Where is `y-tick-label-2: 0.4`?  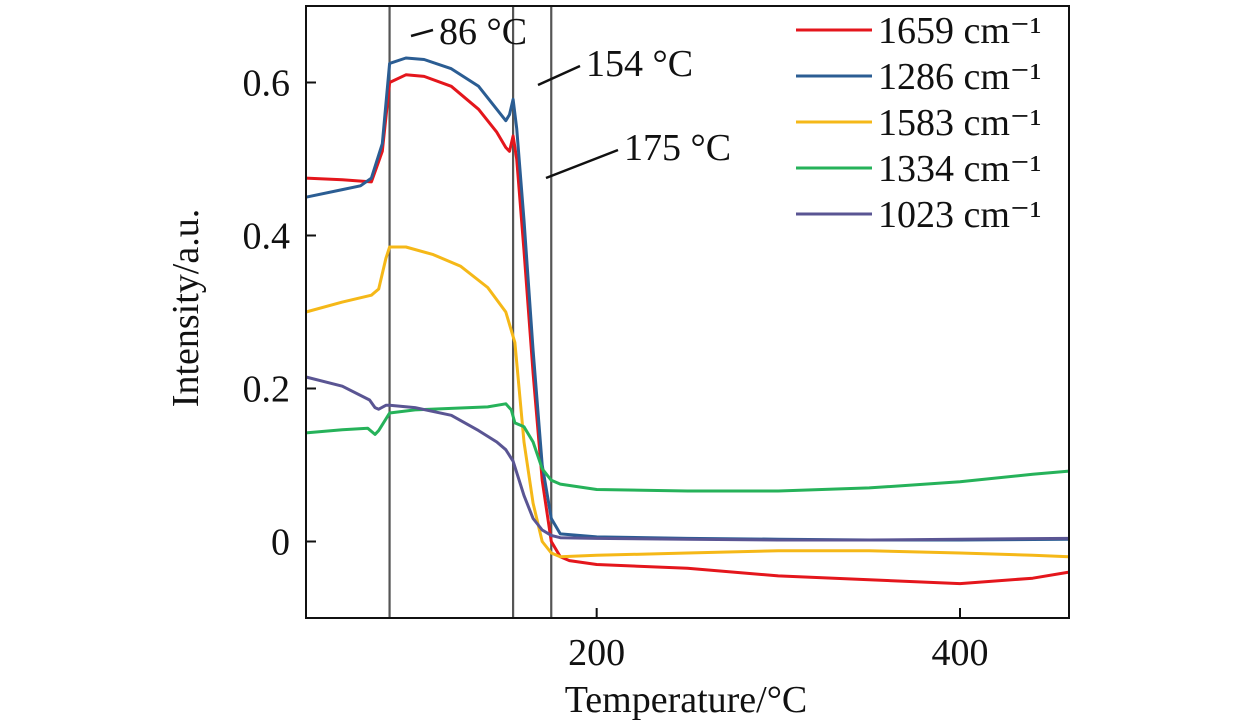
y-tick-label-2: 0.4 is located at coordinates (267, 237).